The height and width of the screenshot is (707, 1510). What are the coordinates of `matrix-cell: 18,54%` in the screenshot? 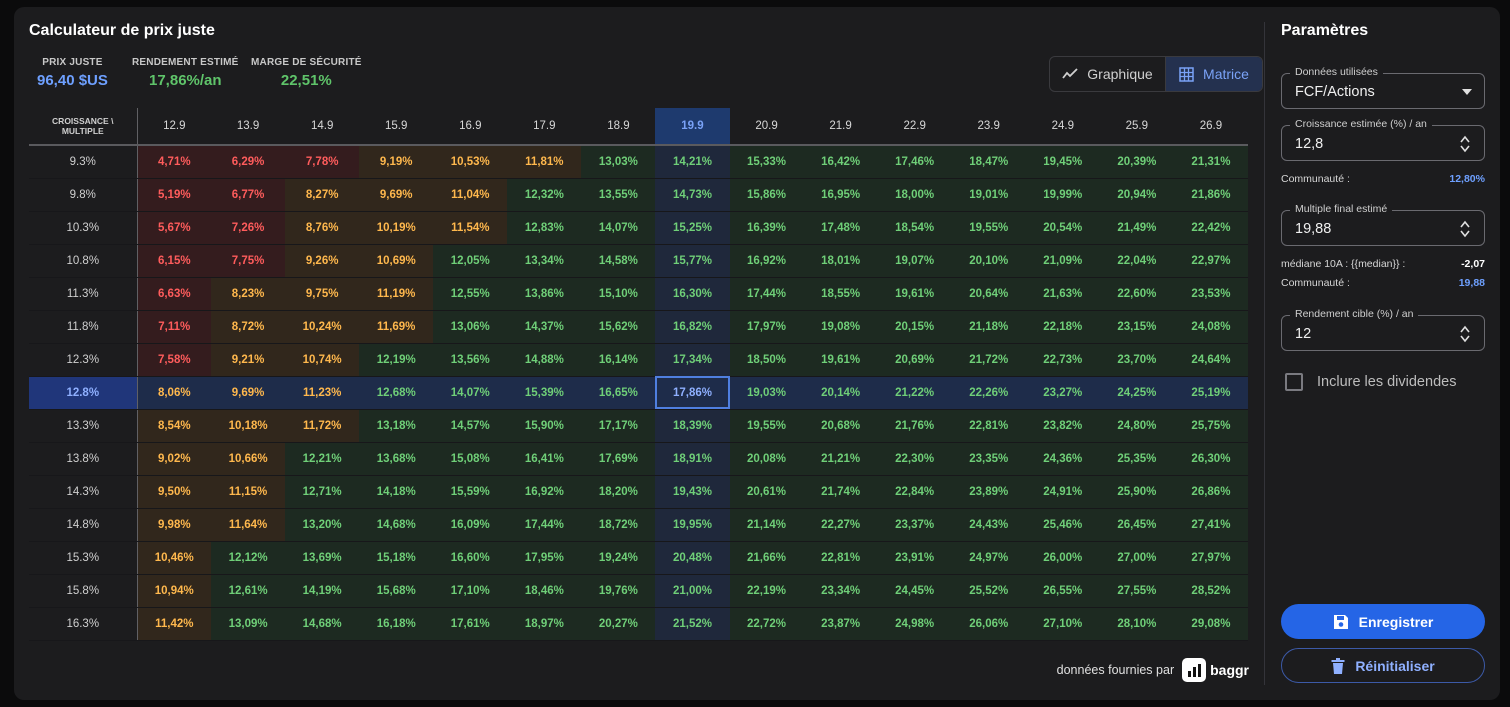 It's located at (914, 228).